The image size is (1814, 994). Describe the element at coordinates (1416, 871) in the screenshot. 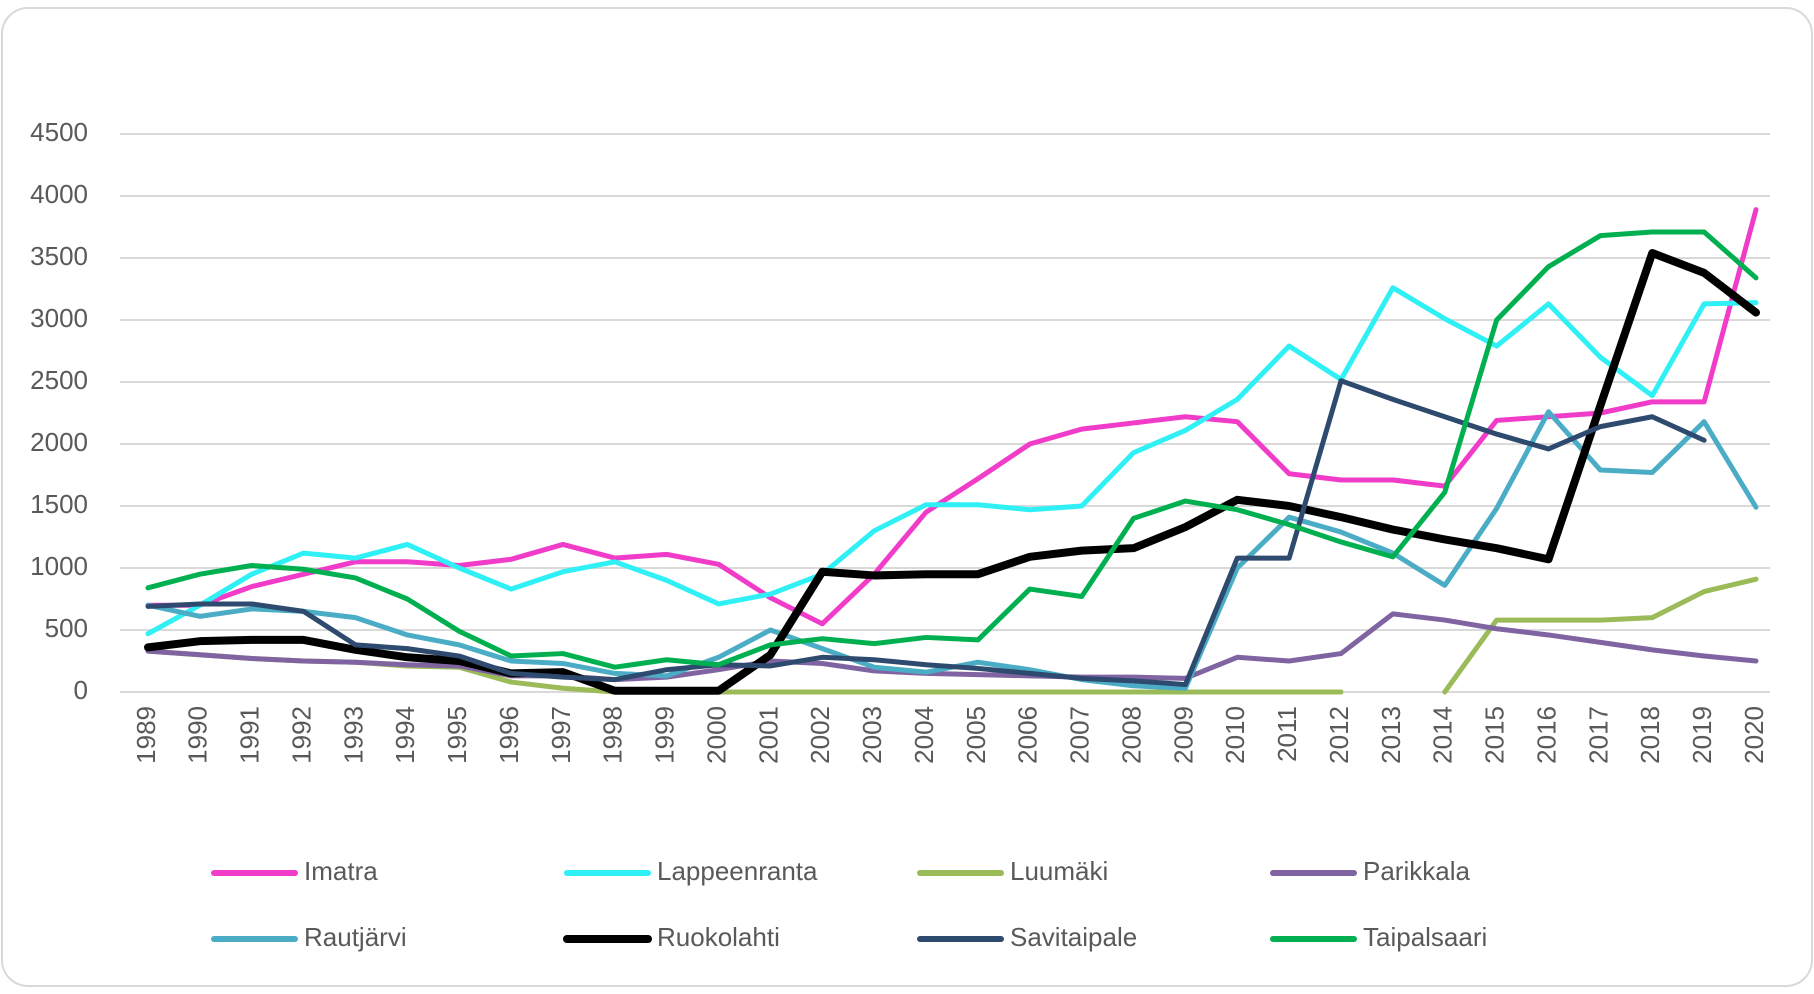

I see `legend-label: Parikkala` at that location.